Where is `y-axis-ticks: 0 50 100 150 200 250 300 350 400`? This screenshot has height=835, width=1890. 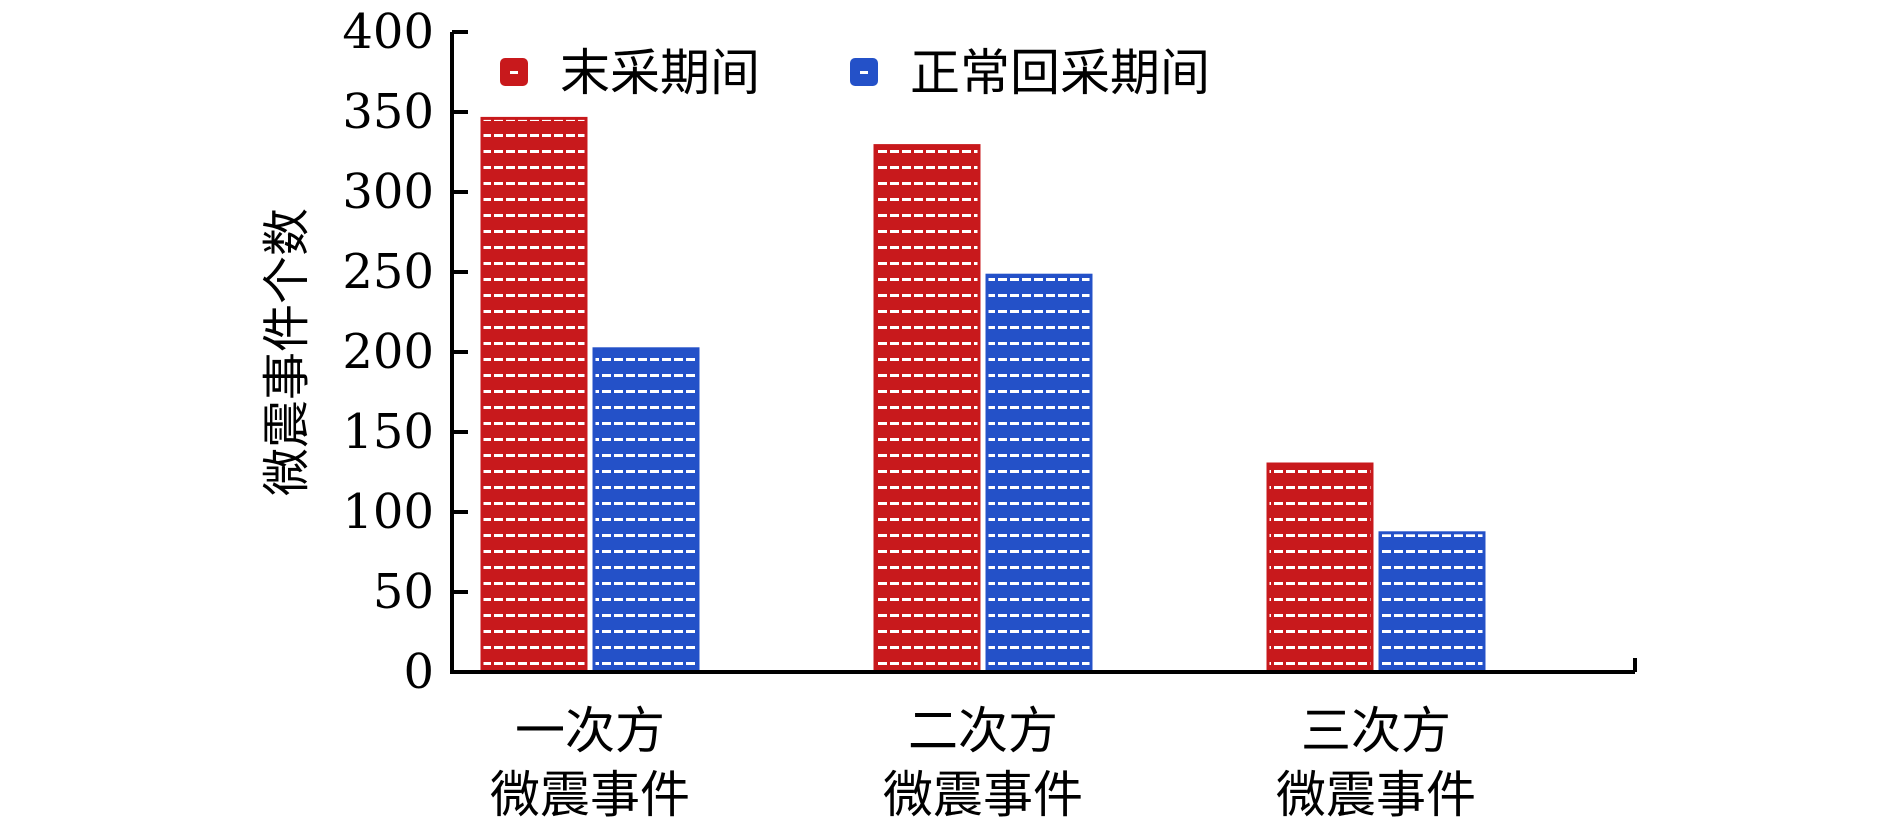 y-axis-ticks: 0 50 100 150 200 250 300 350 400 is located at coordinates (405, 352).